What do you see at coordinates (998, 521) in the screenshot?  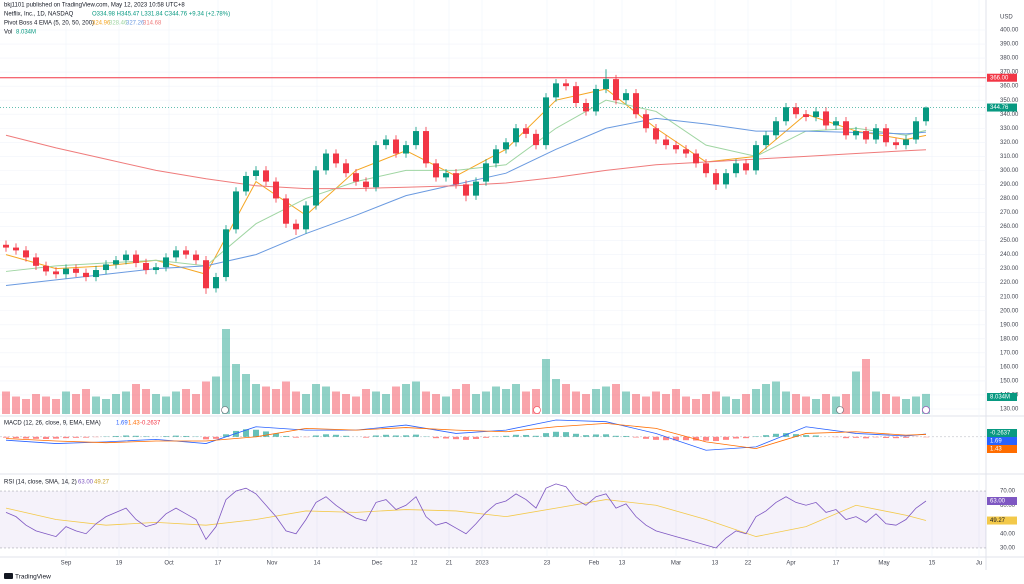 I see `rsi-ma-label: 49.27` at bounding box center [998, 521].